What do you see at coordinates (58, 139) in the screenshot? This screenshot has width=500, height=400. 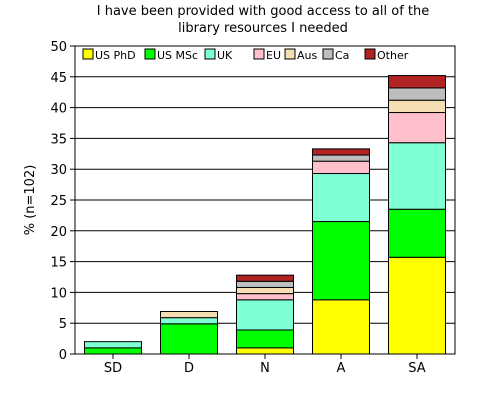 I see `y-tick-label: 35` at bounding box center [58, 139].